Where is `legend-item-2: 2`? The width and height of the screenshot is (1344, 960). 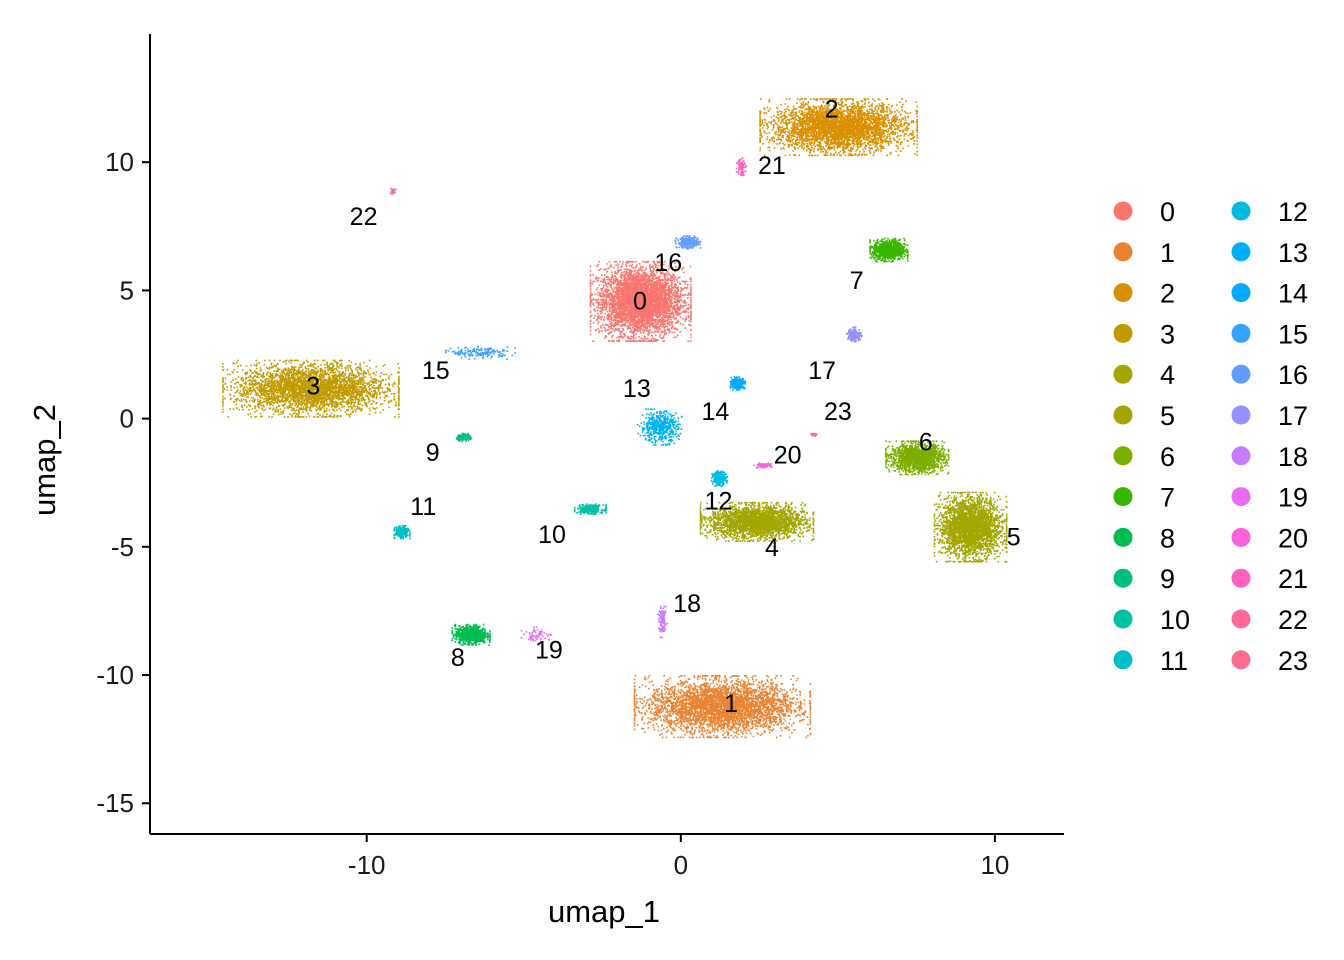
legend-item-2: 2 is located at coordinates (1144, 294).